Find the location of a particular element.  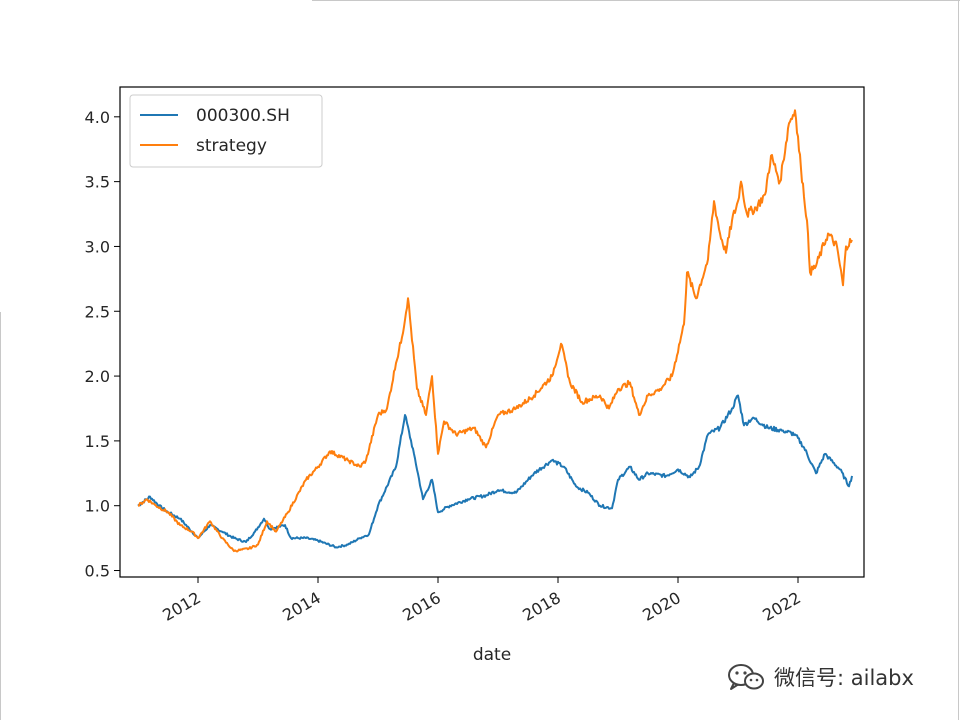

x-tick-label: 2012 is located at coordinates (181, 606).